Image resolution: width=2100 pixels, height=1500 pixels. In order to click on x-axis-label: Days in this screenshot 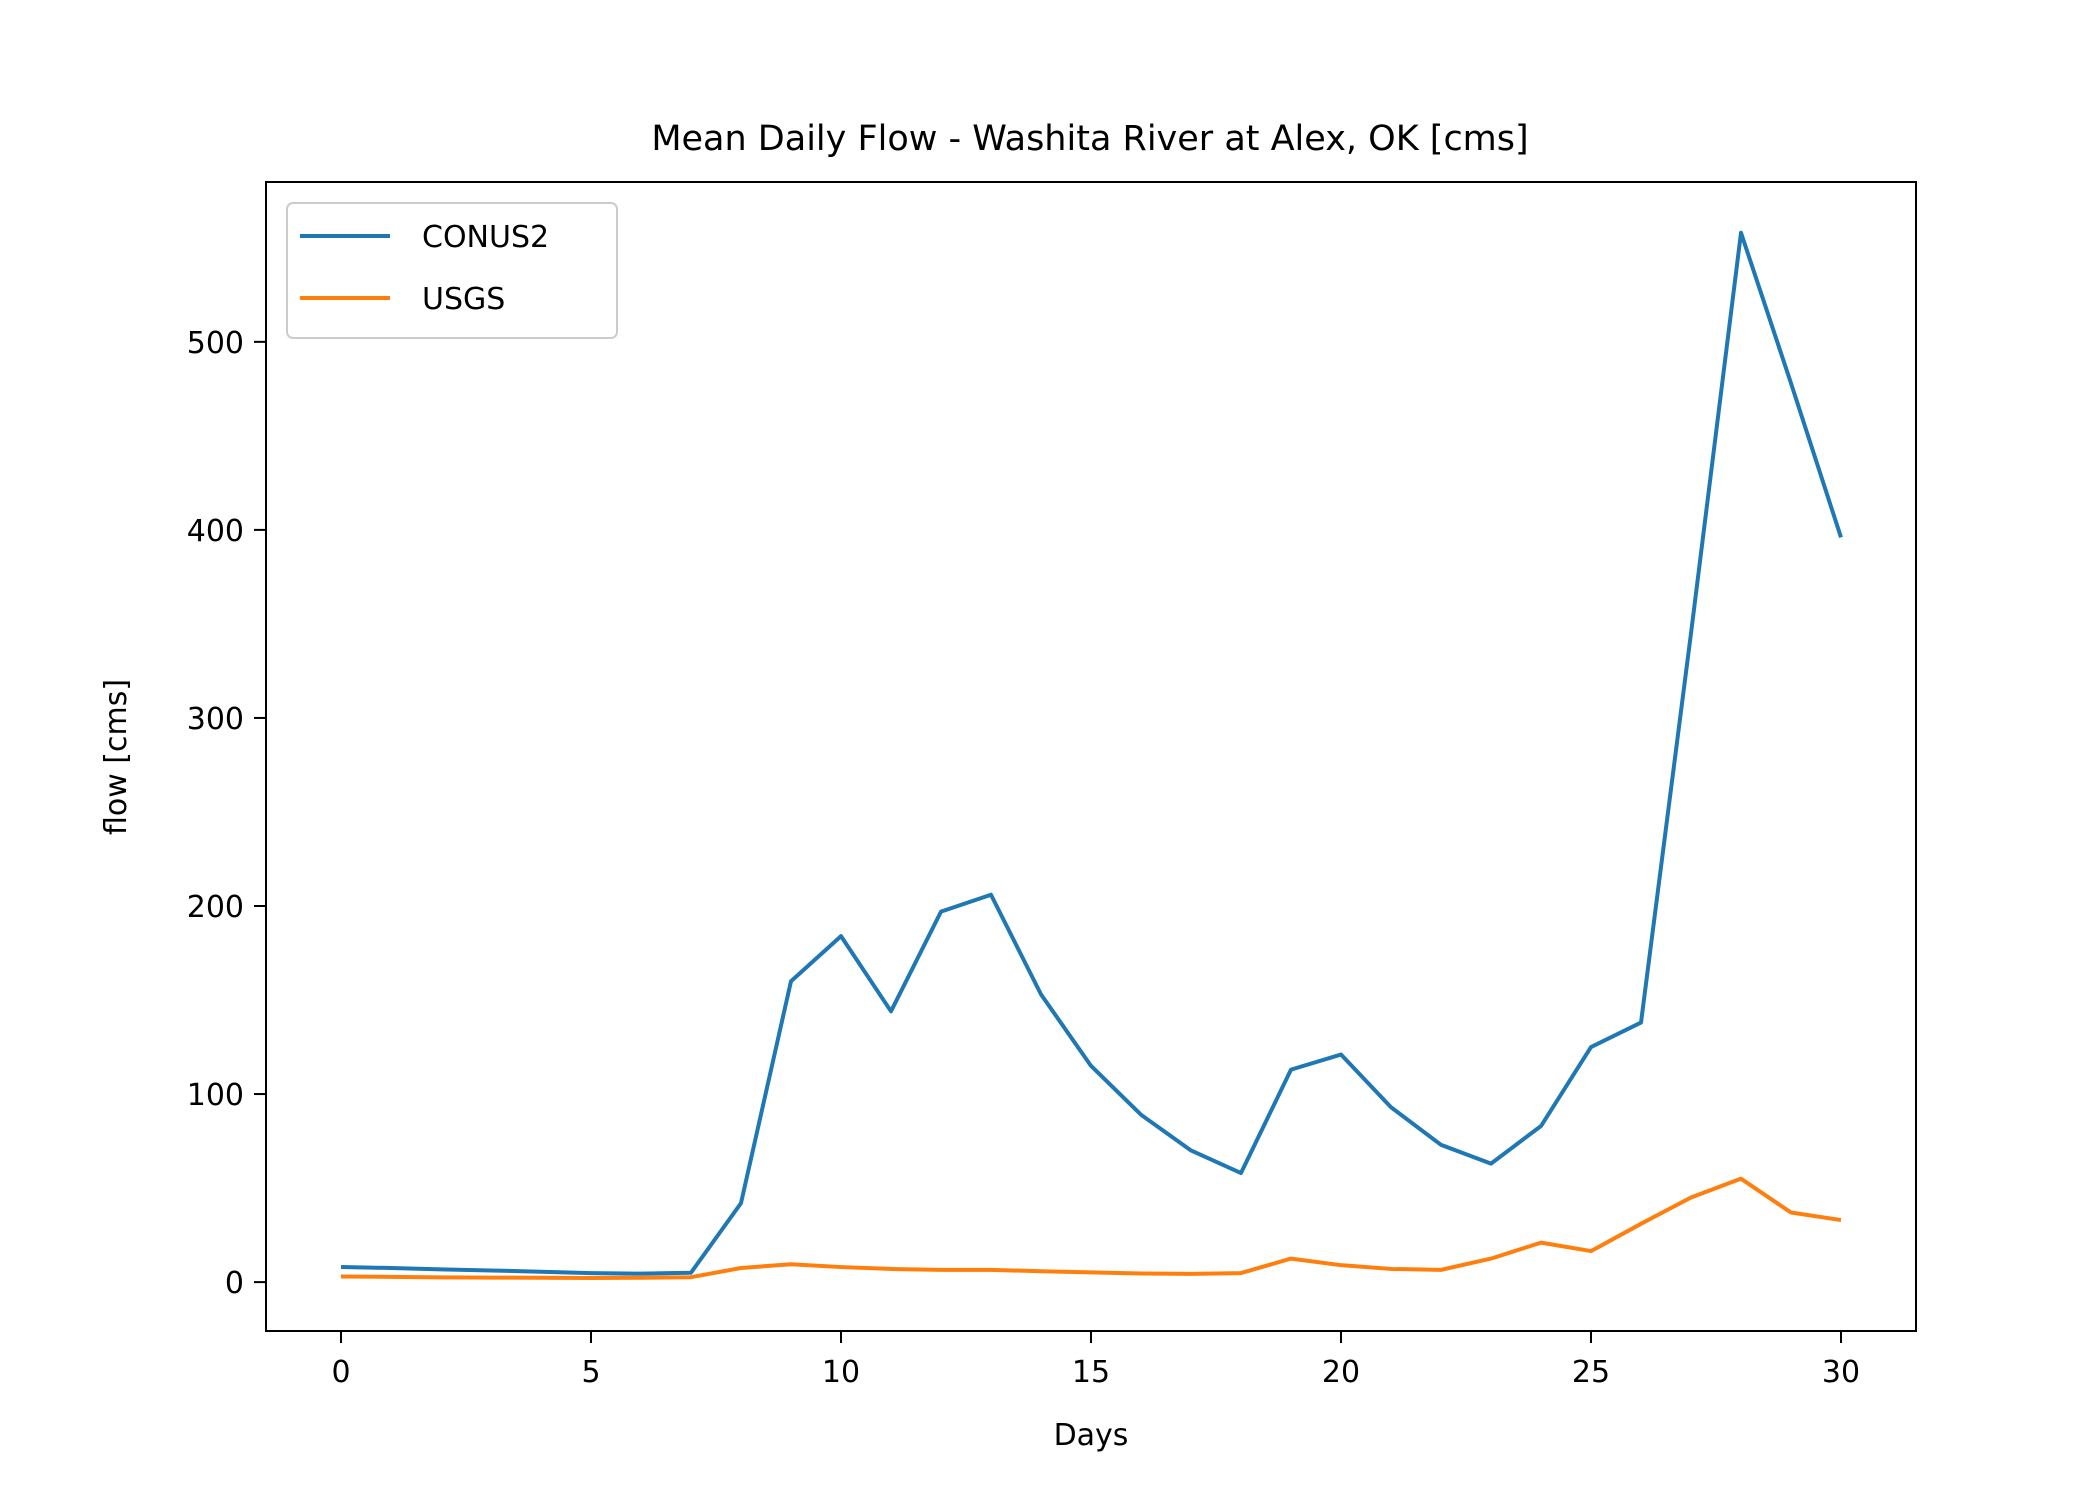, I will do `click(1091, 1435)`.